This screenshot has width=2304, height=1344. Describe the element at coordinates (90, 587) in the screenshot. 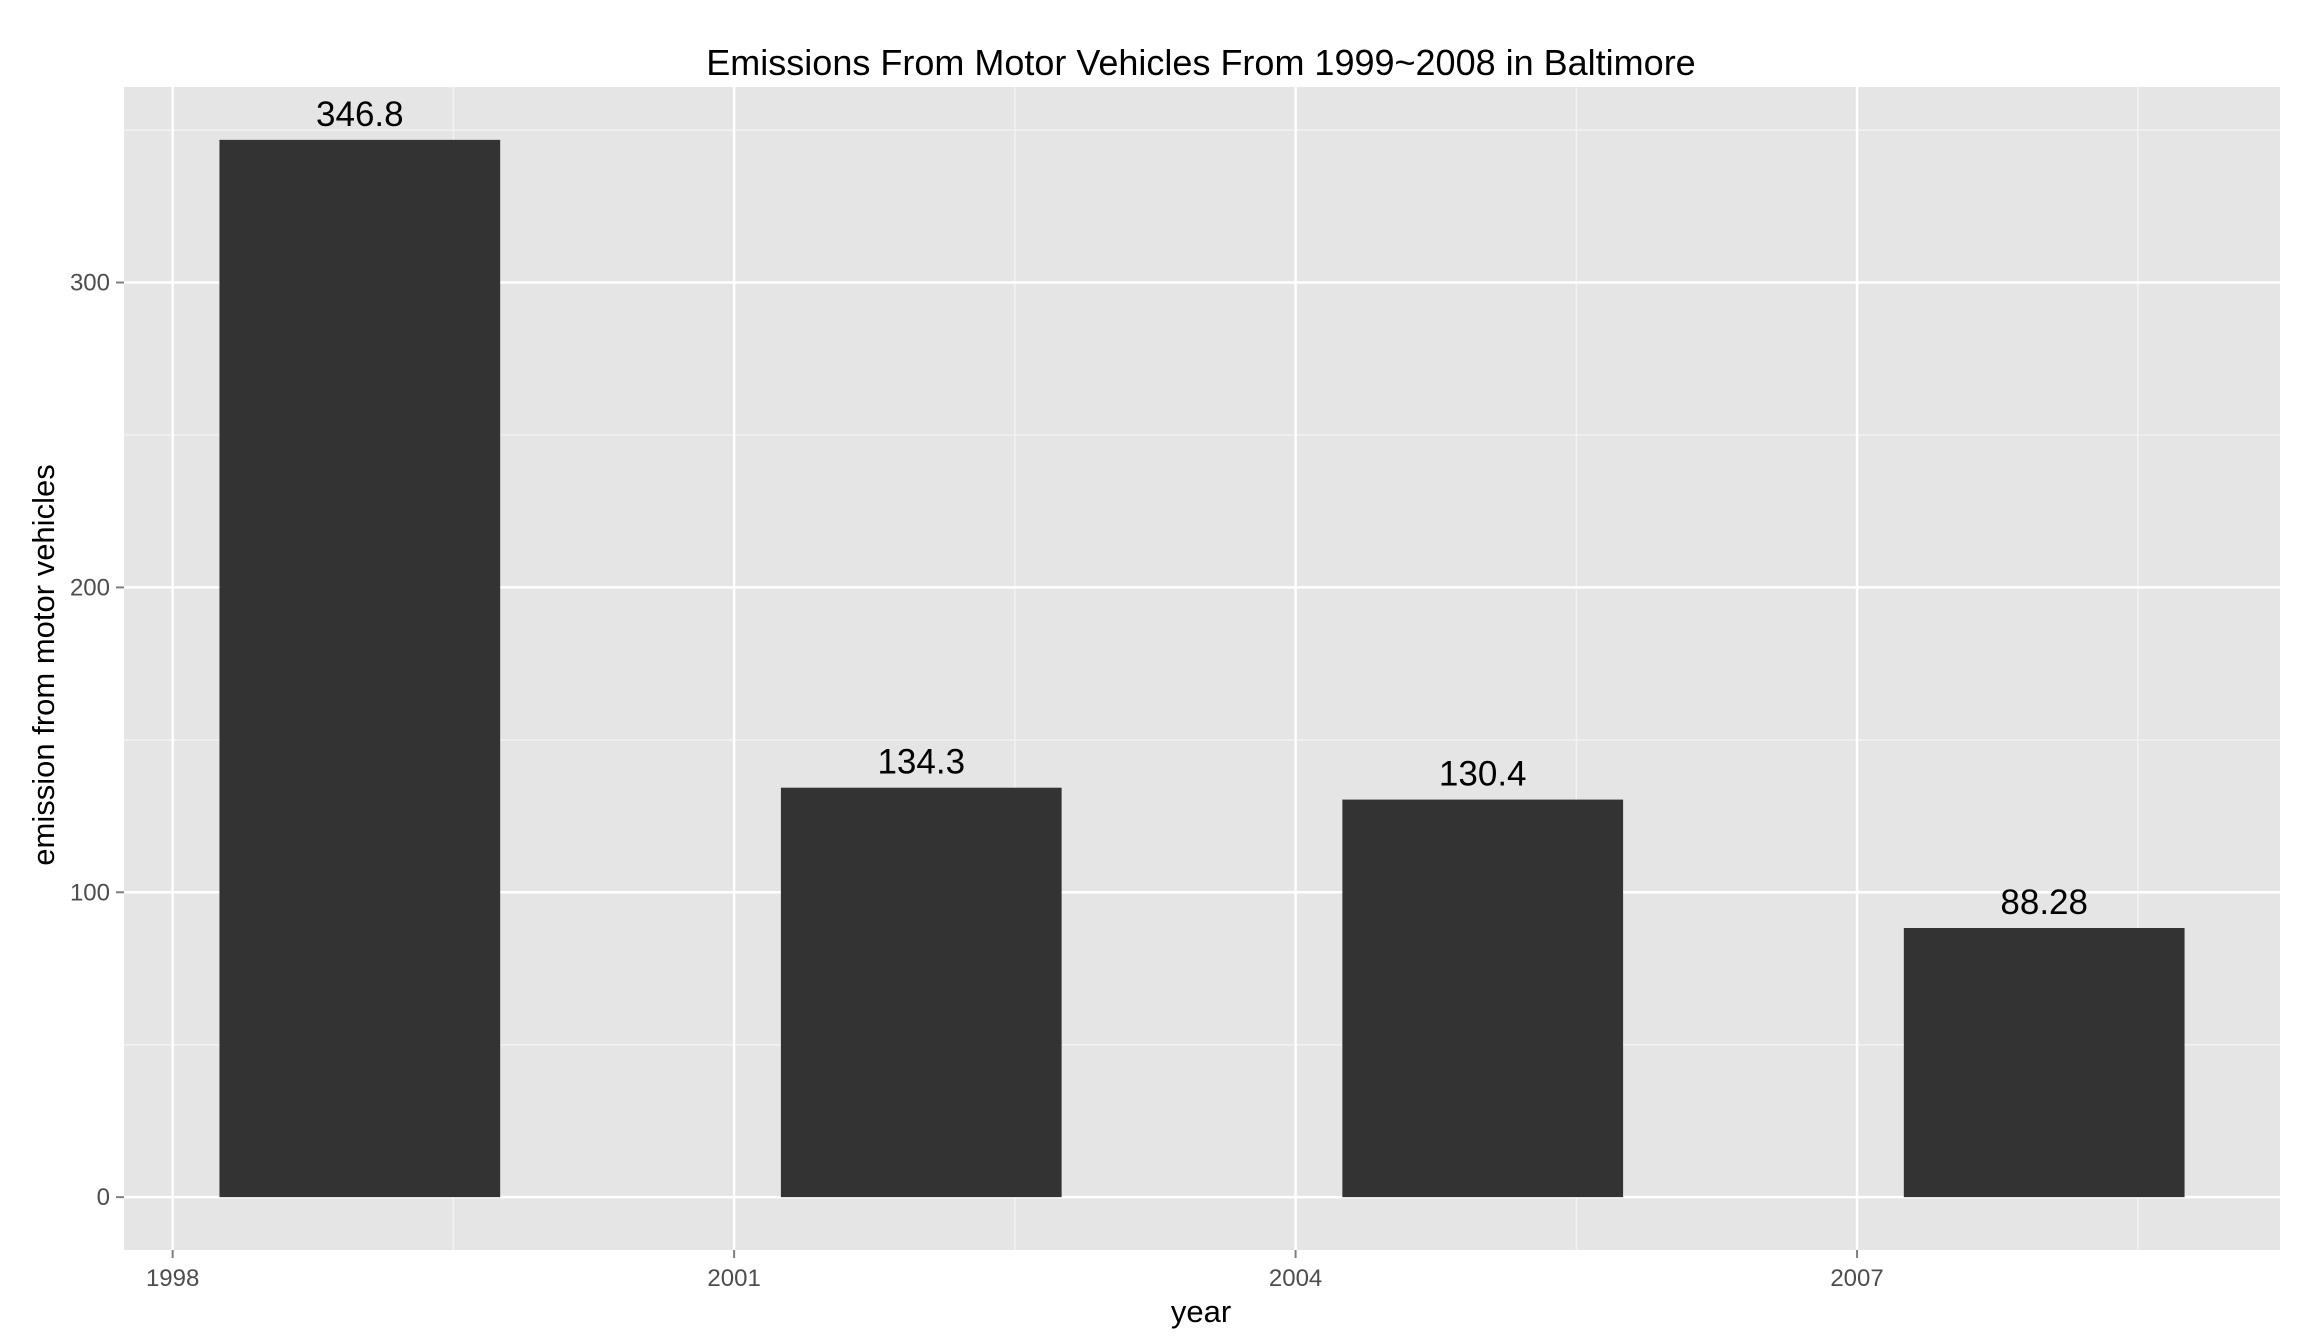

I see `y-tick-label: 200` at that location.